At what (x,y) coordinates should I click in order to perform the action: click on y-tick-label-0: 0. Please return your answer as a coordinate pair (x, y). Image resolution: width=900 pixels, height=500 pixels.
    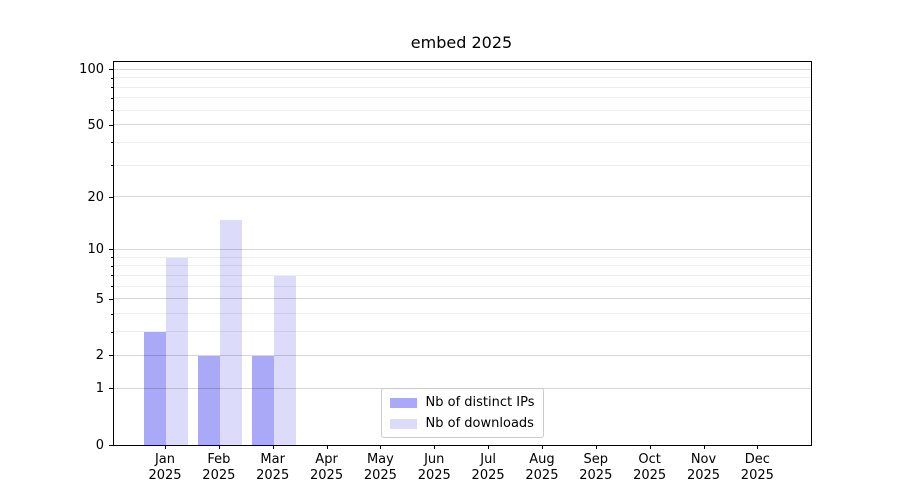
    Looking at the image, I should click on (99, 445).